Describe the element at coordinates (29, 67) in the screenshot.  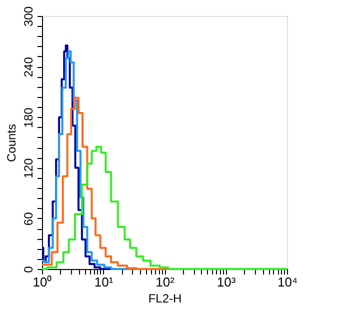
I see `y-tick-label: 240` at that location.